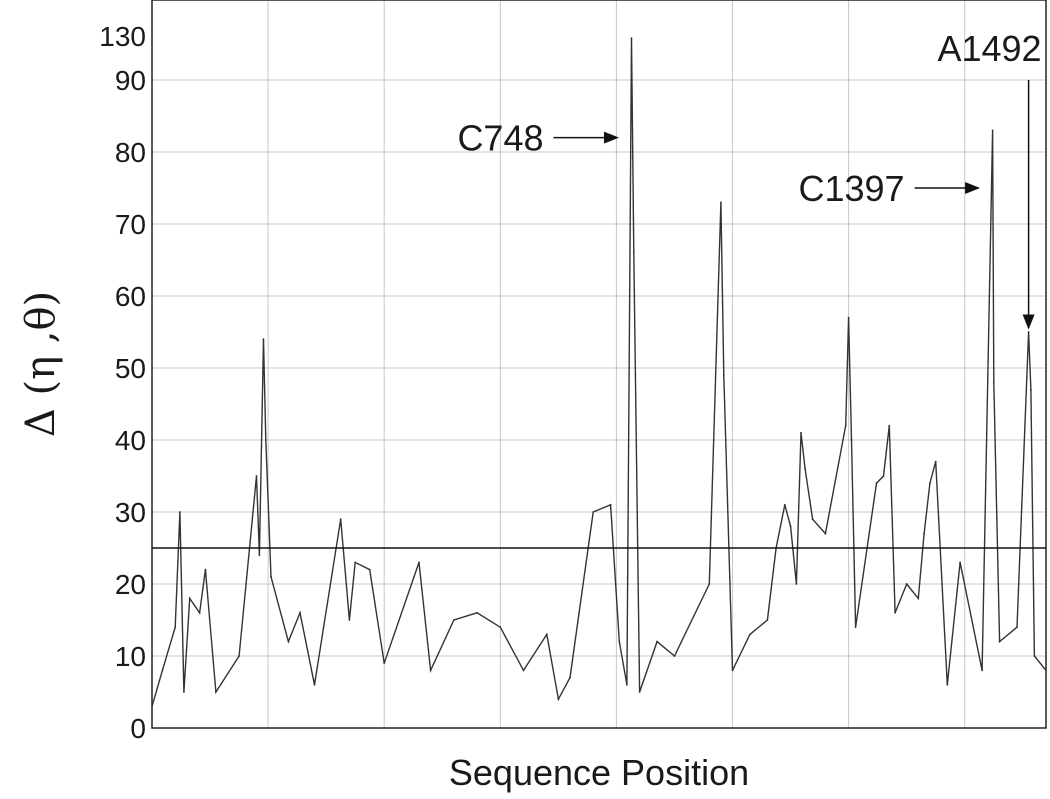  Describe the element at coordinates (130, 224) in the screenshot. I see `y-tick-label: 70` at that location.